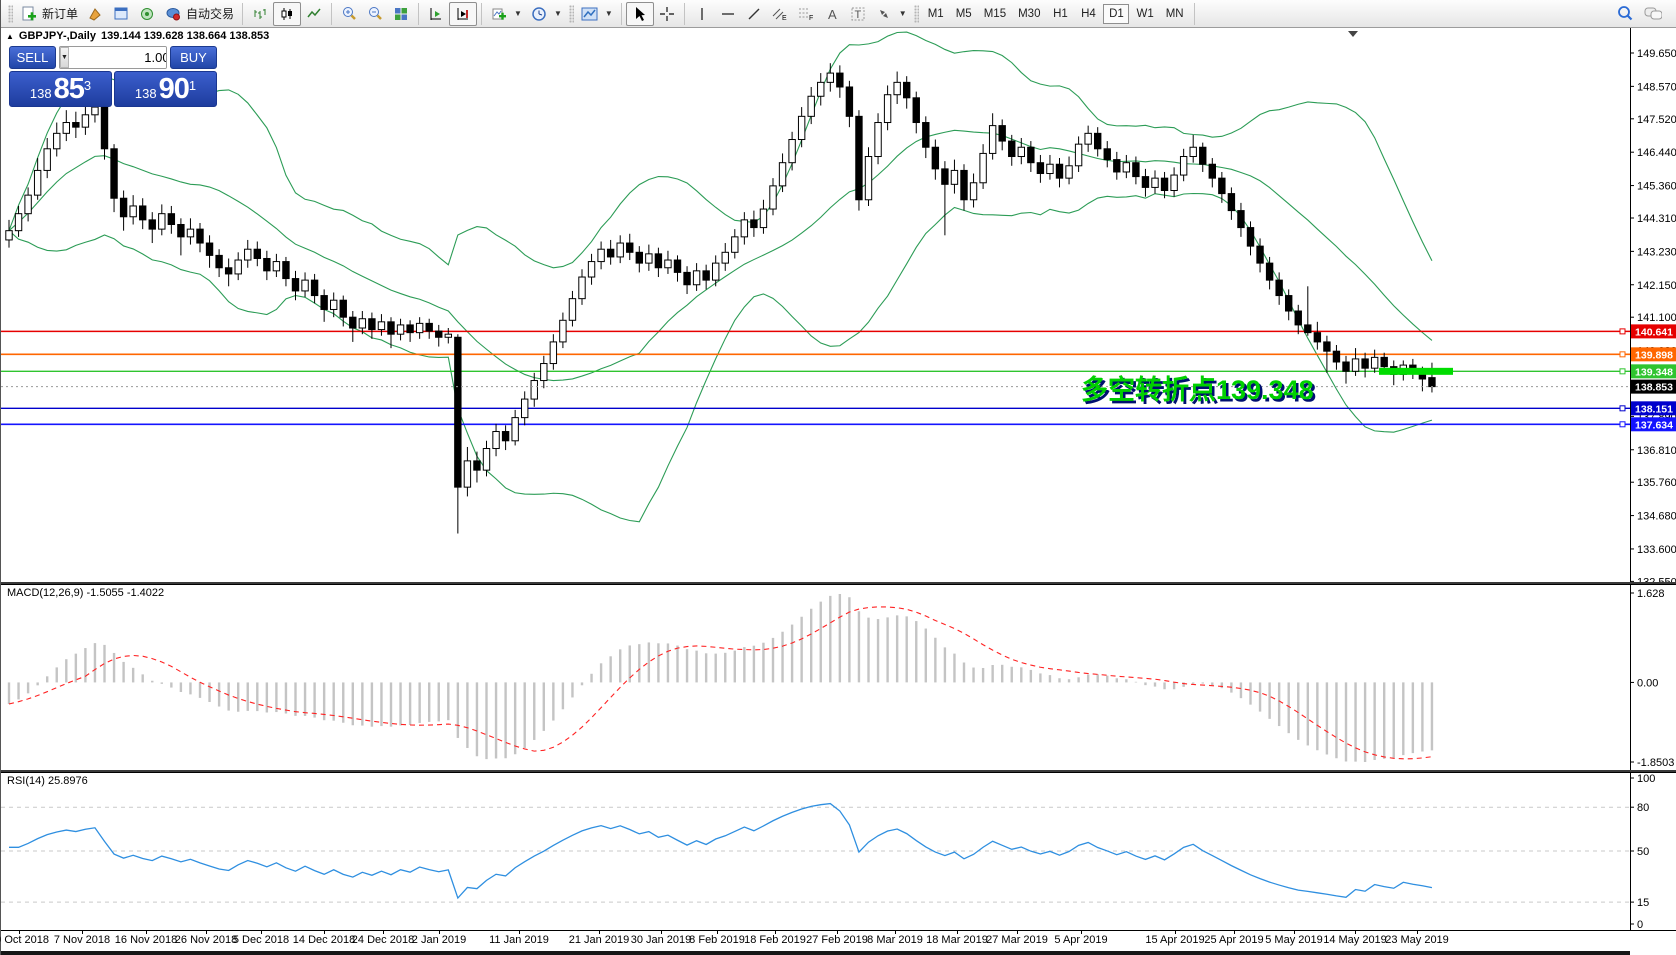  I want to click on new-order-button: 新订单, so click(49, 14).